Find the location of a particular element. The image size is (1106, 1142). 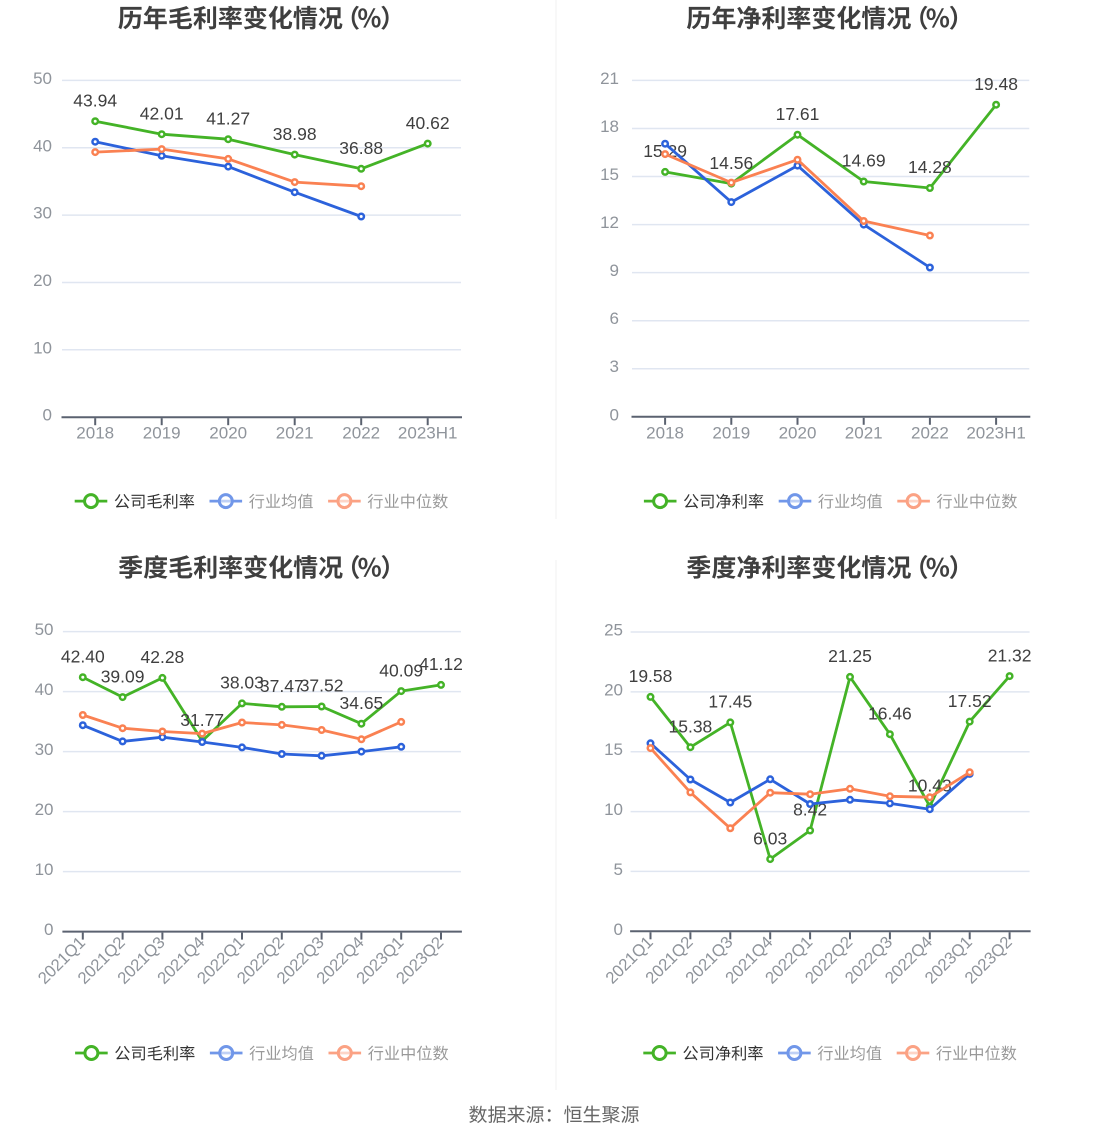

svg-text: 21.25 is located at coordinates (850, 656).